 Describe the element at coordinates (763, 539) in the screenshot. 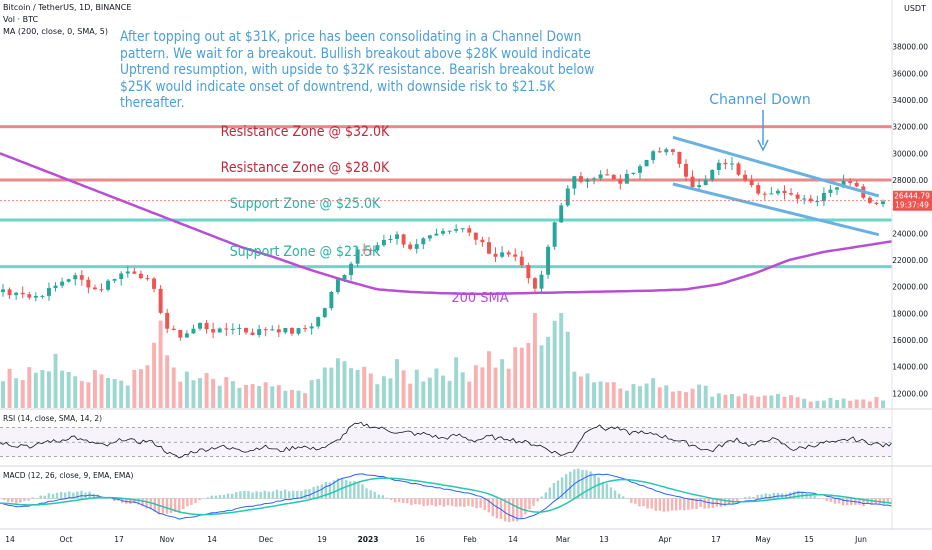

I see `time-tick: May` at that location.